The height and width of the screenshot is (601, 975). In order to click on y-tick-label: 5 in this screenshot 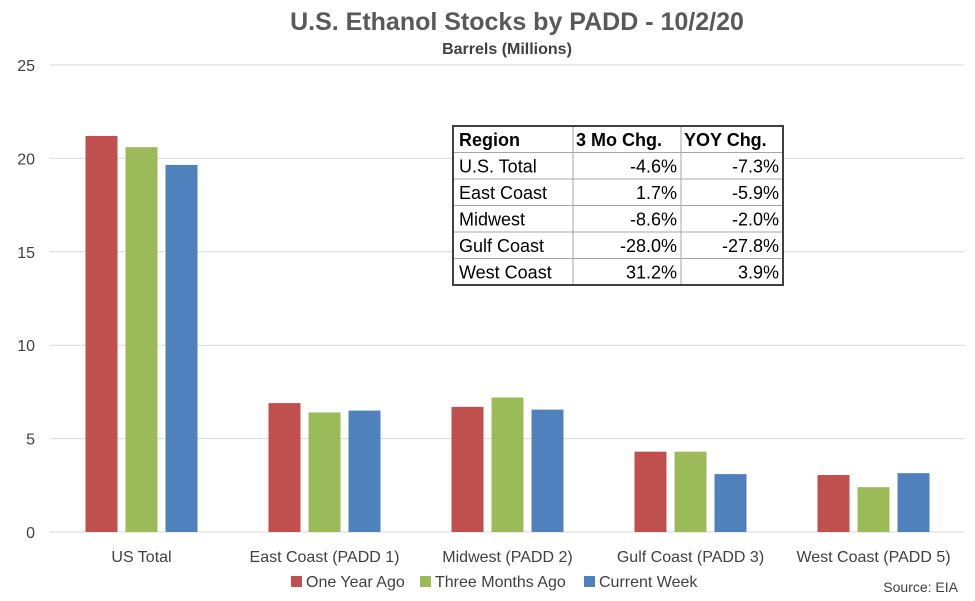, I will do `click(30, 440)`.